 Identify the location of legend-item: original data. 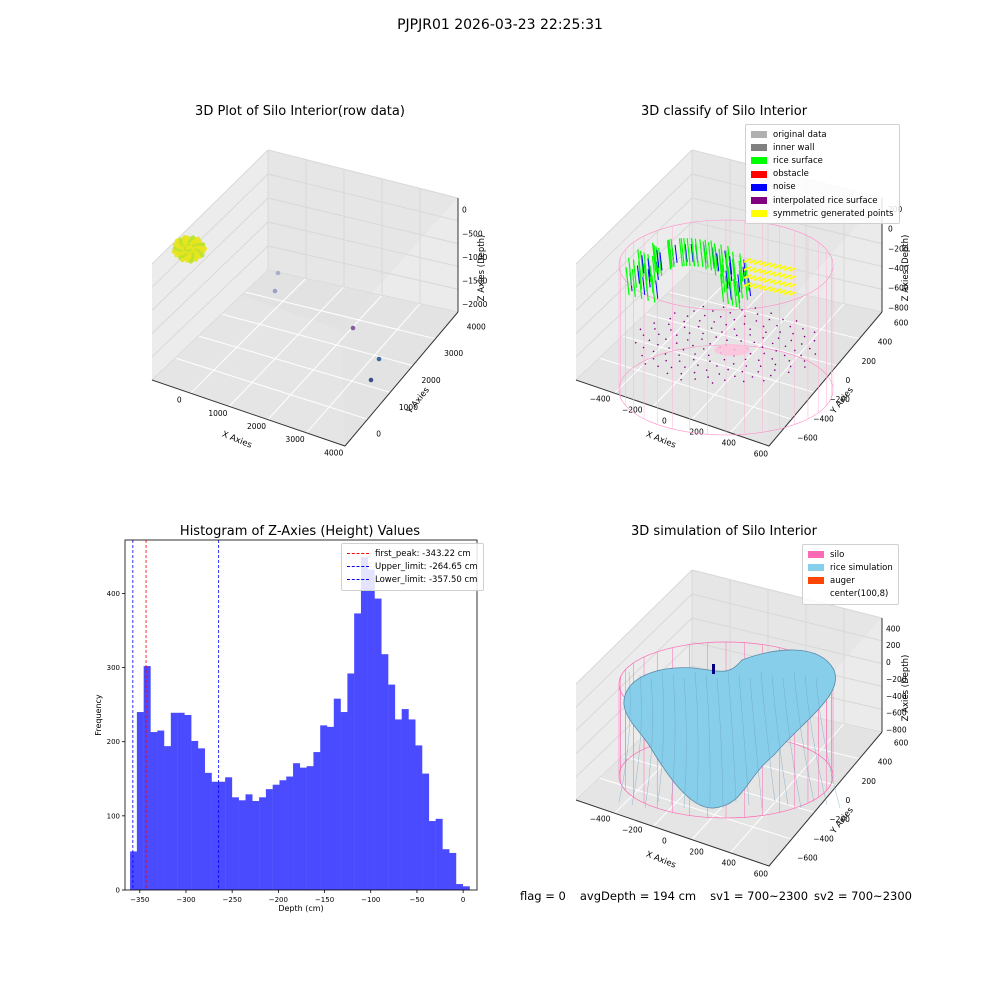
(822, 134).